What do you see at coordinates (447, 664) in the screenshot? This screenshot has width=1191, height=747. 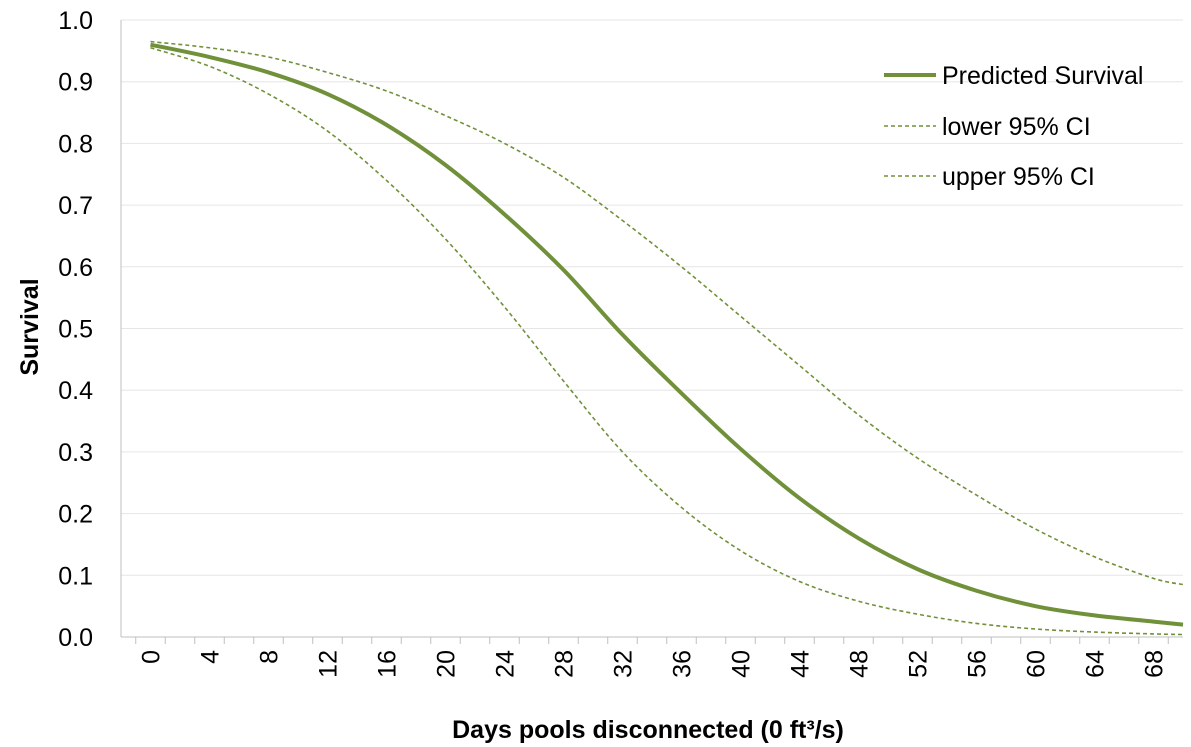 I see `x-tick-label: 20` at bounding box center [447, 664].